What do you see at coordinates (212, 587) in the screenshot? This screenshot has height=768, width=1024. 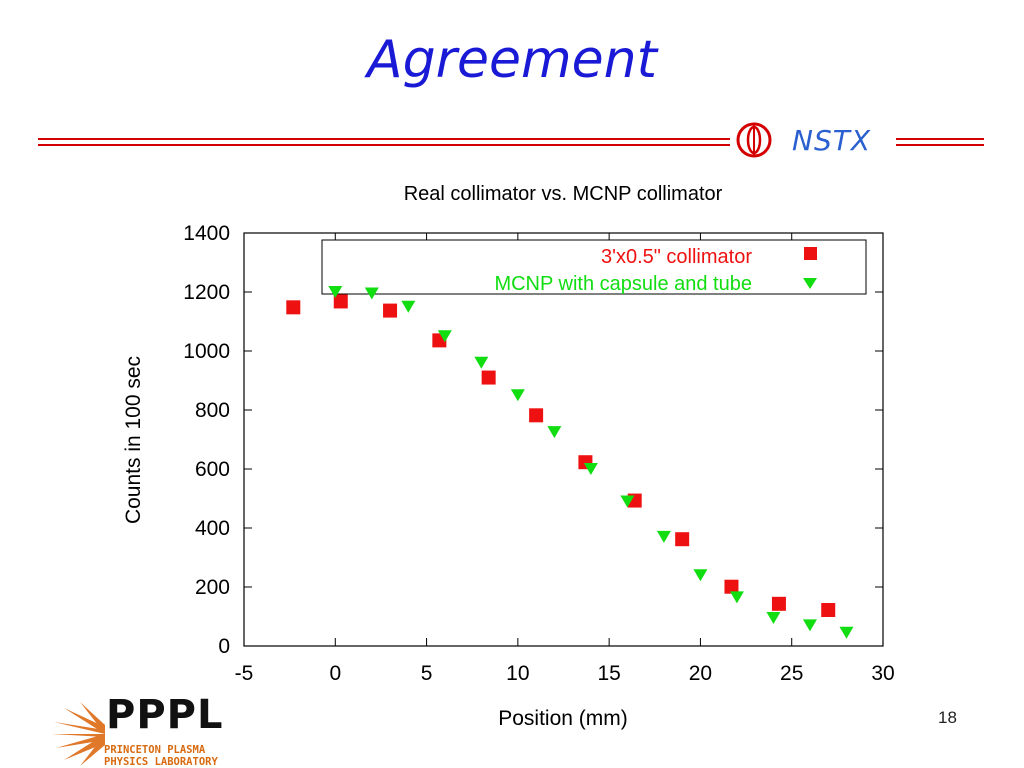 I see `y-tick-label: 200` at bounding box center [212, 587].